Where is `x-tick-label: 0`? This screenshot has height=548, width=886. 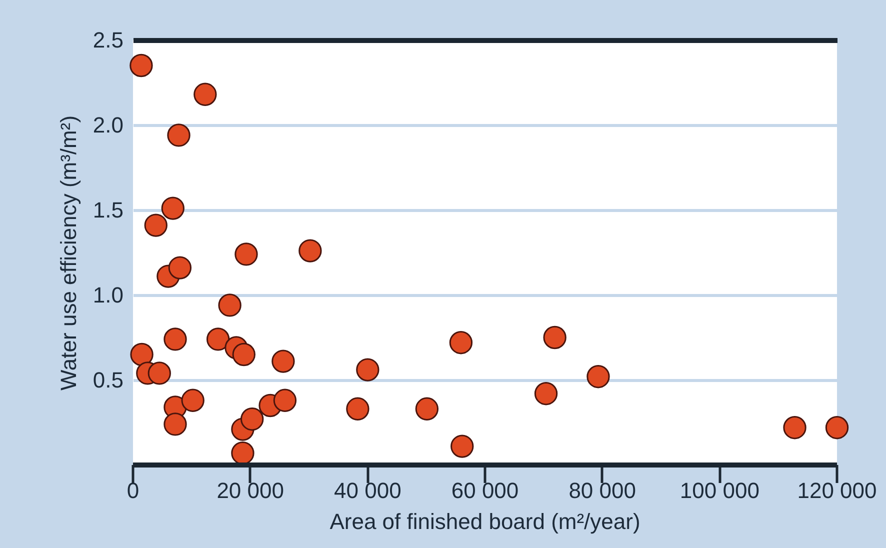
x-tick-label: 0 is located at coordinates (133, 490).